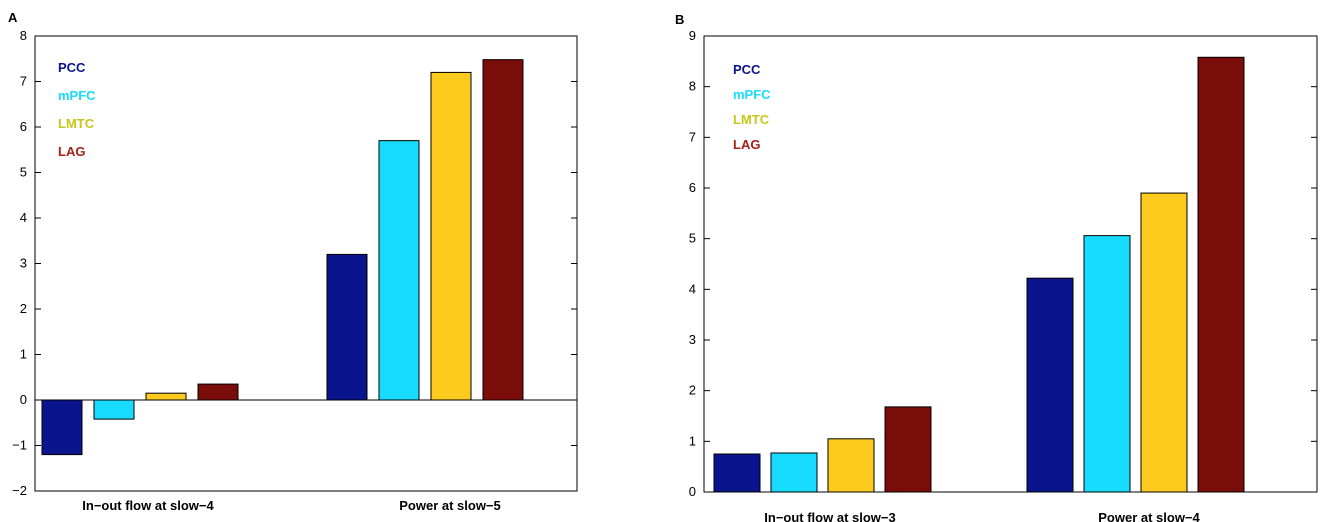 This screenshot has height=522, width=1321. What do you see at coordinates (13, 17) in the screenshot?
I see `panel-label: A` at bounding box center [13, 17].